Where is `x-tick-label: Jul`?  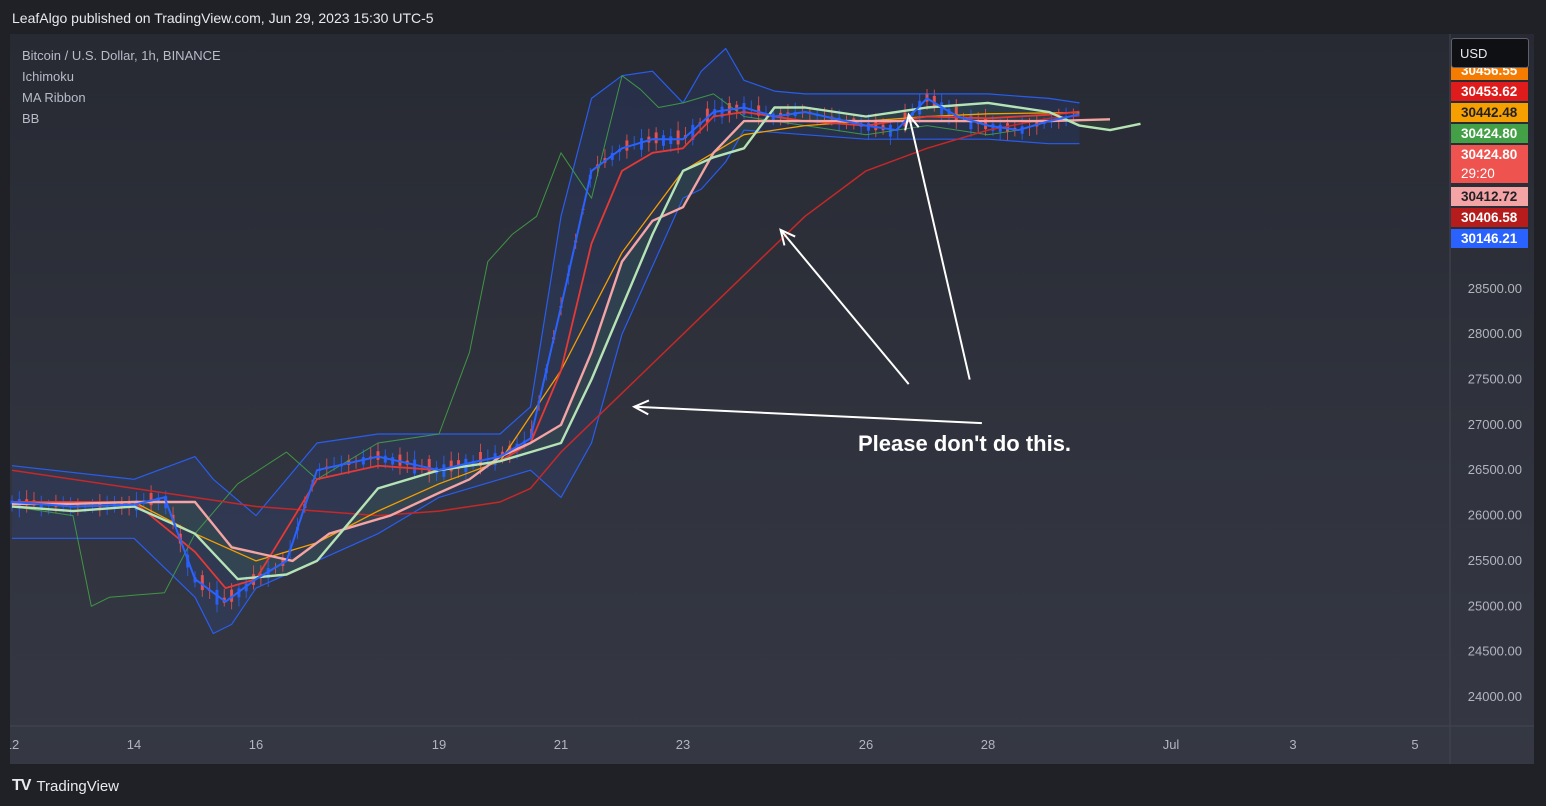
x-tick-label: Jul is located at coordinates (1171, 744).